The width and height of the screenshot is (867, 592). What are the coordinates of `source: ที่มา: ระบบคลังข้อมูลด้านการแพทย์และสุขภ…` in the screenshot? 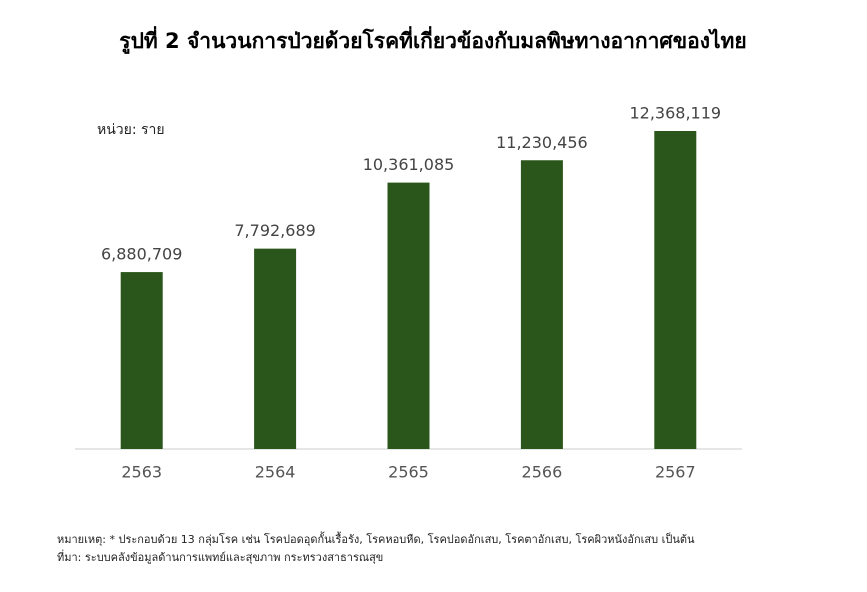 It's located at (220, 556).